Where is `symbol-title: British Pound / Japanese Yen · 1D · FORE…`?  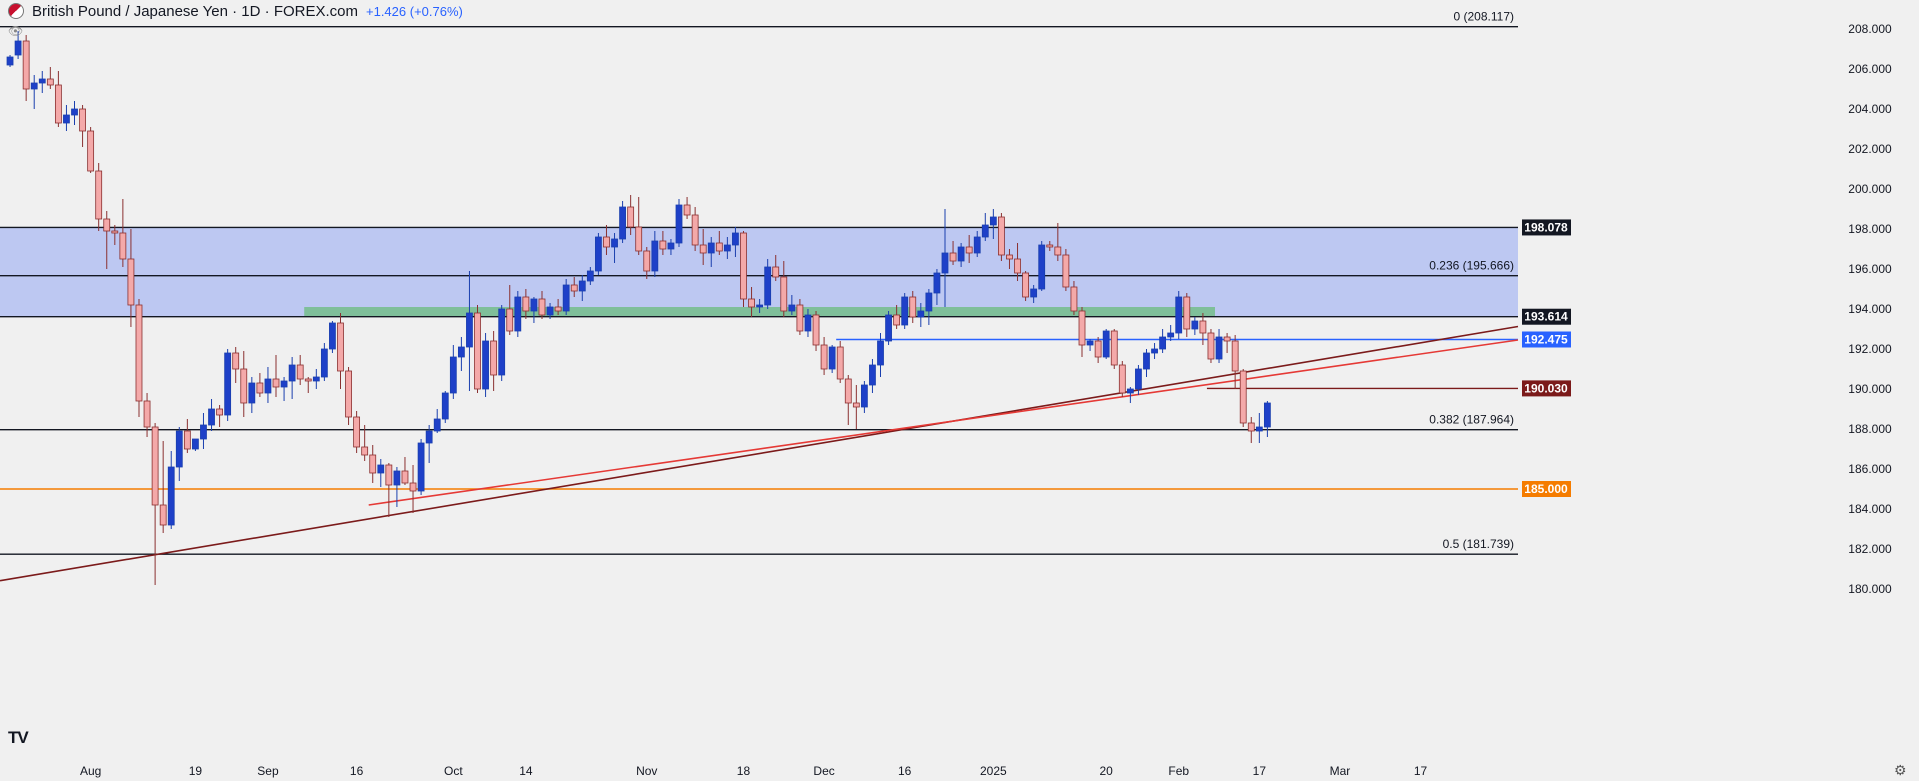
symbol-title: British Pound / Japanese Yen · 1D · FORE… is located at coordinates (195, 11).